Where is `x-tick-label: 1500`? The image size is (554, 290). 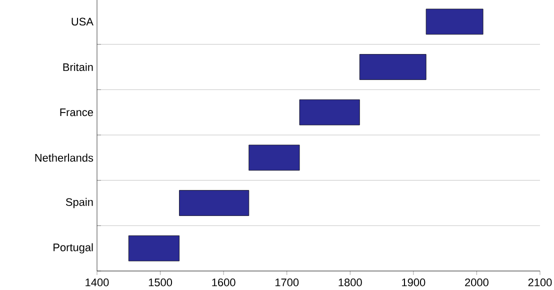 x-tick-label: 1500 is located at coordinates (160, 282).